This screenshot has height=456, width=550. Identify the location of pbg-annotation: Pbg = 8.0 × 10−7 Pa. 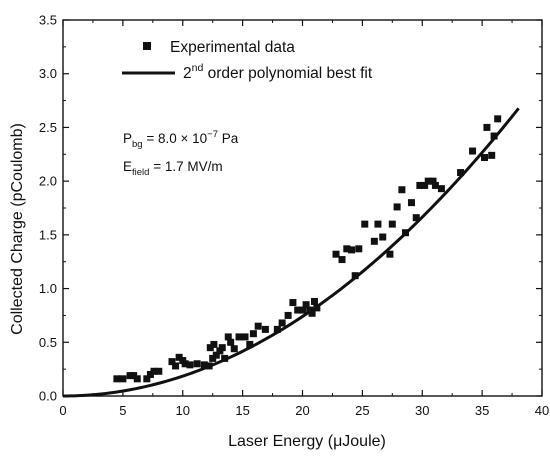
(181, 139).